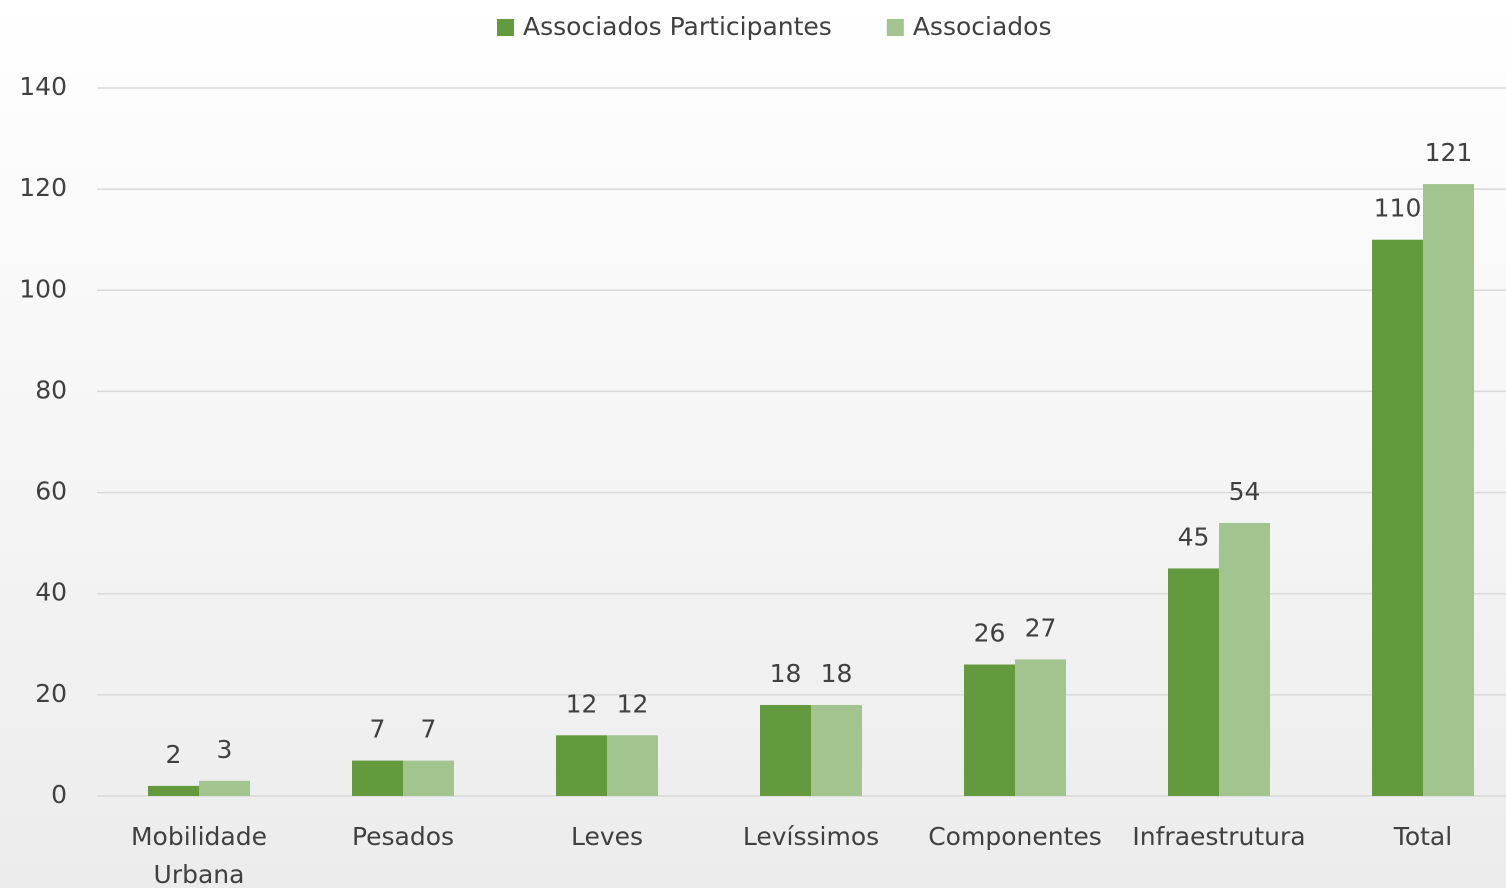 The height and width of the screenshot is (888, 1506). What do you see at coordinates (990, 633) in the screenshot?
I see `data-label: 26` at bounding box center [990, 633].